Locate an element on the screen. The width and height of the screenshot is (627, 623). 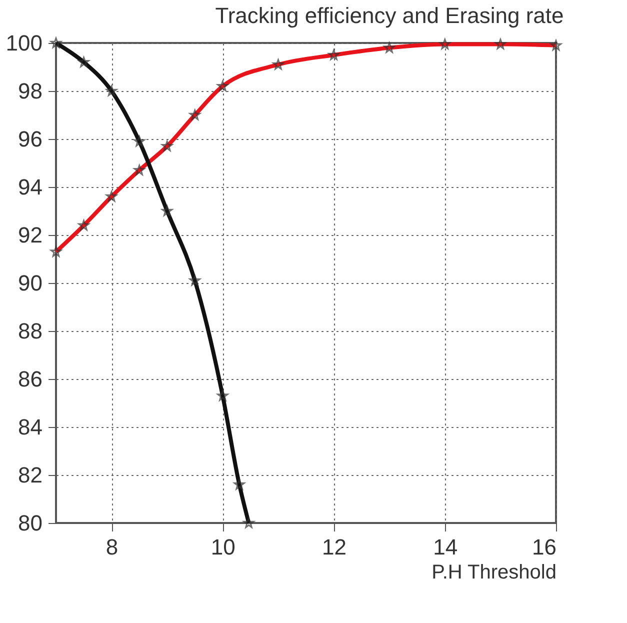
y-tick-label: 86 is located at coordinates (30, 379).